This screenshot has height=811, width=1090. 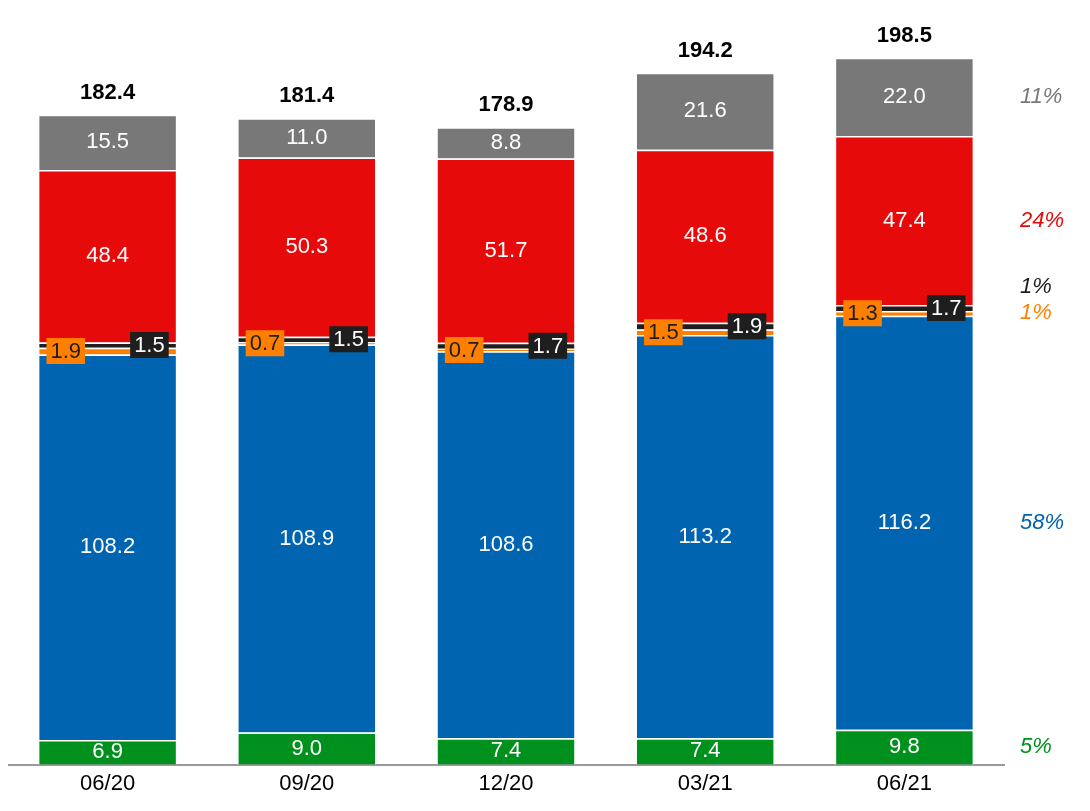 I want to click on data-label: 47.4, so click(x=904, y=219).